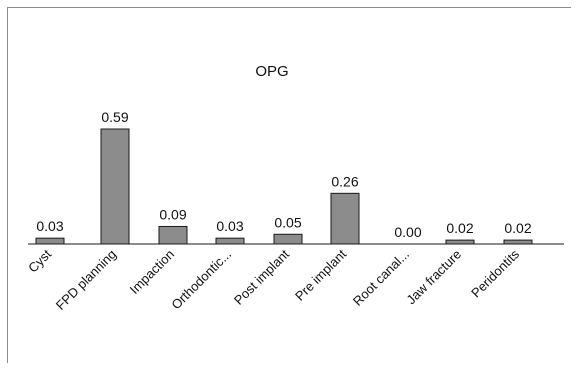 This screenshot has height=370, width=578. Describe the element at coordinates (114, 117) in the screenshot. I see `value-label-2: 0.59` at that location.